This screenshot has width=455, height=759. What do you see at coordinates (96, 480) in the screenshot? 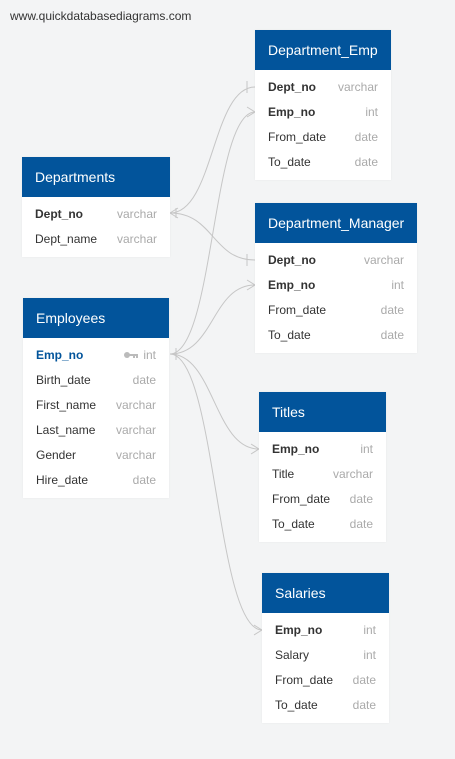
I see `field-row: Hire_date date` at bounding box center [96, 480].